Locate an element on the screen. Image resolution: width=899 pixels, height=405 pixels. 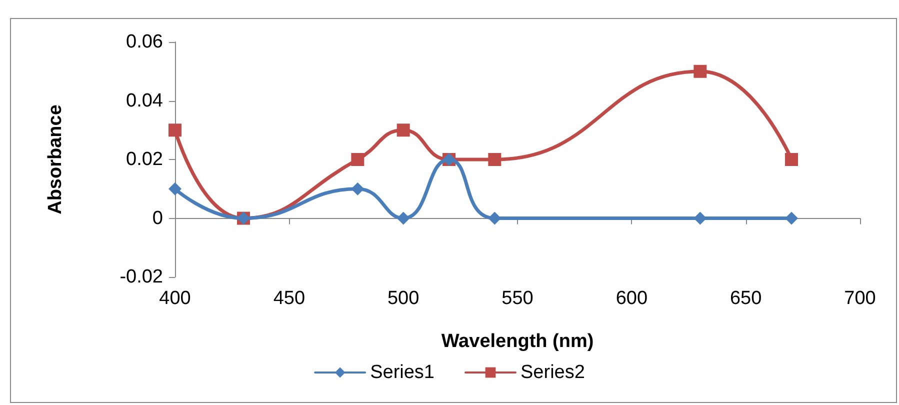
x-tick-label: 700 is located at coordinates (860, 298).